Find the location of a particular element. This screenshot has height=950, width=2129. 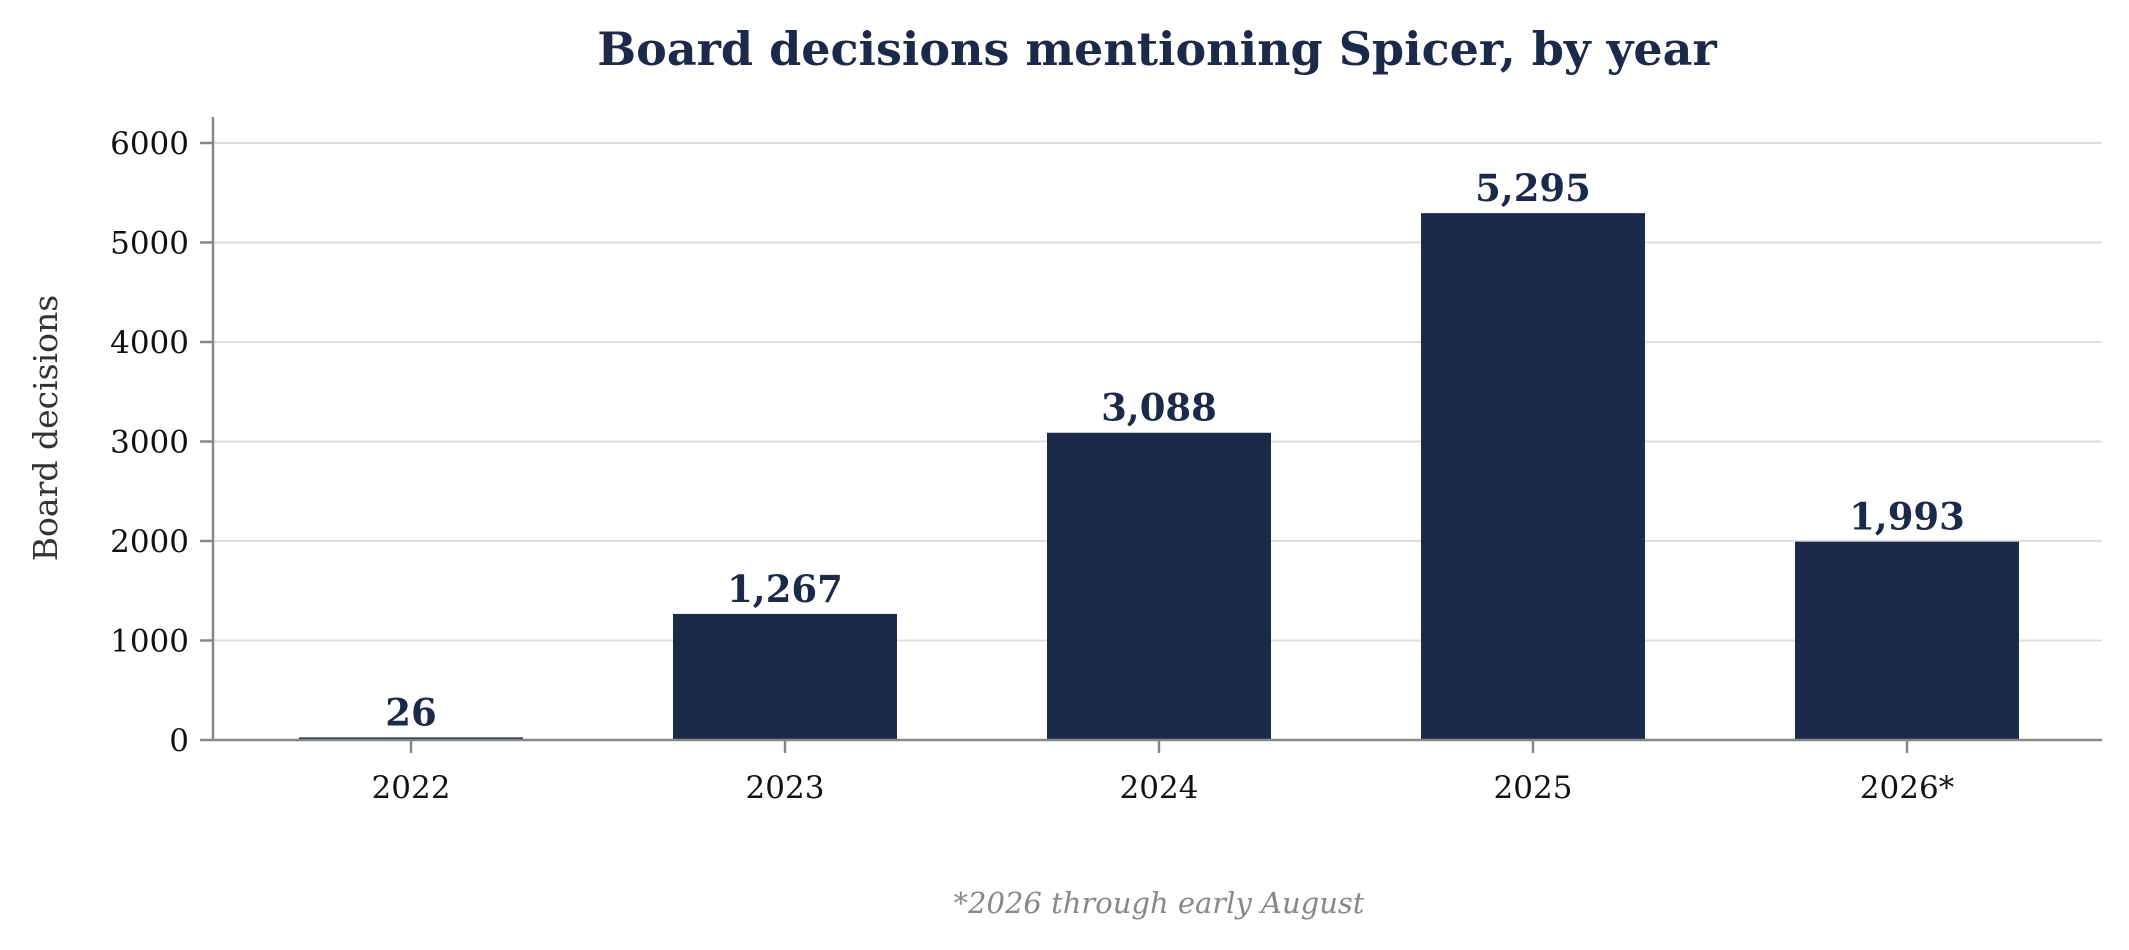

y-tick-label: 1000 is located at coordinates (149, 642).